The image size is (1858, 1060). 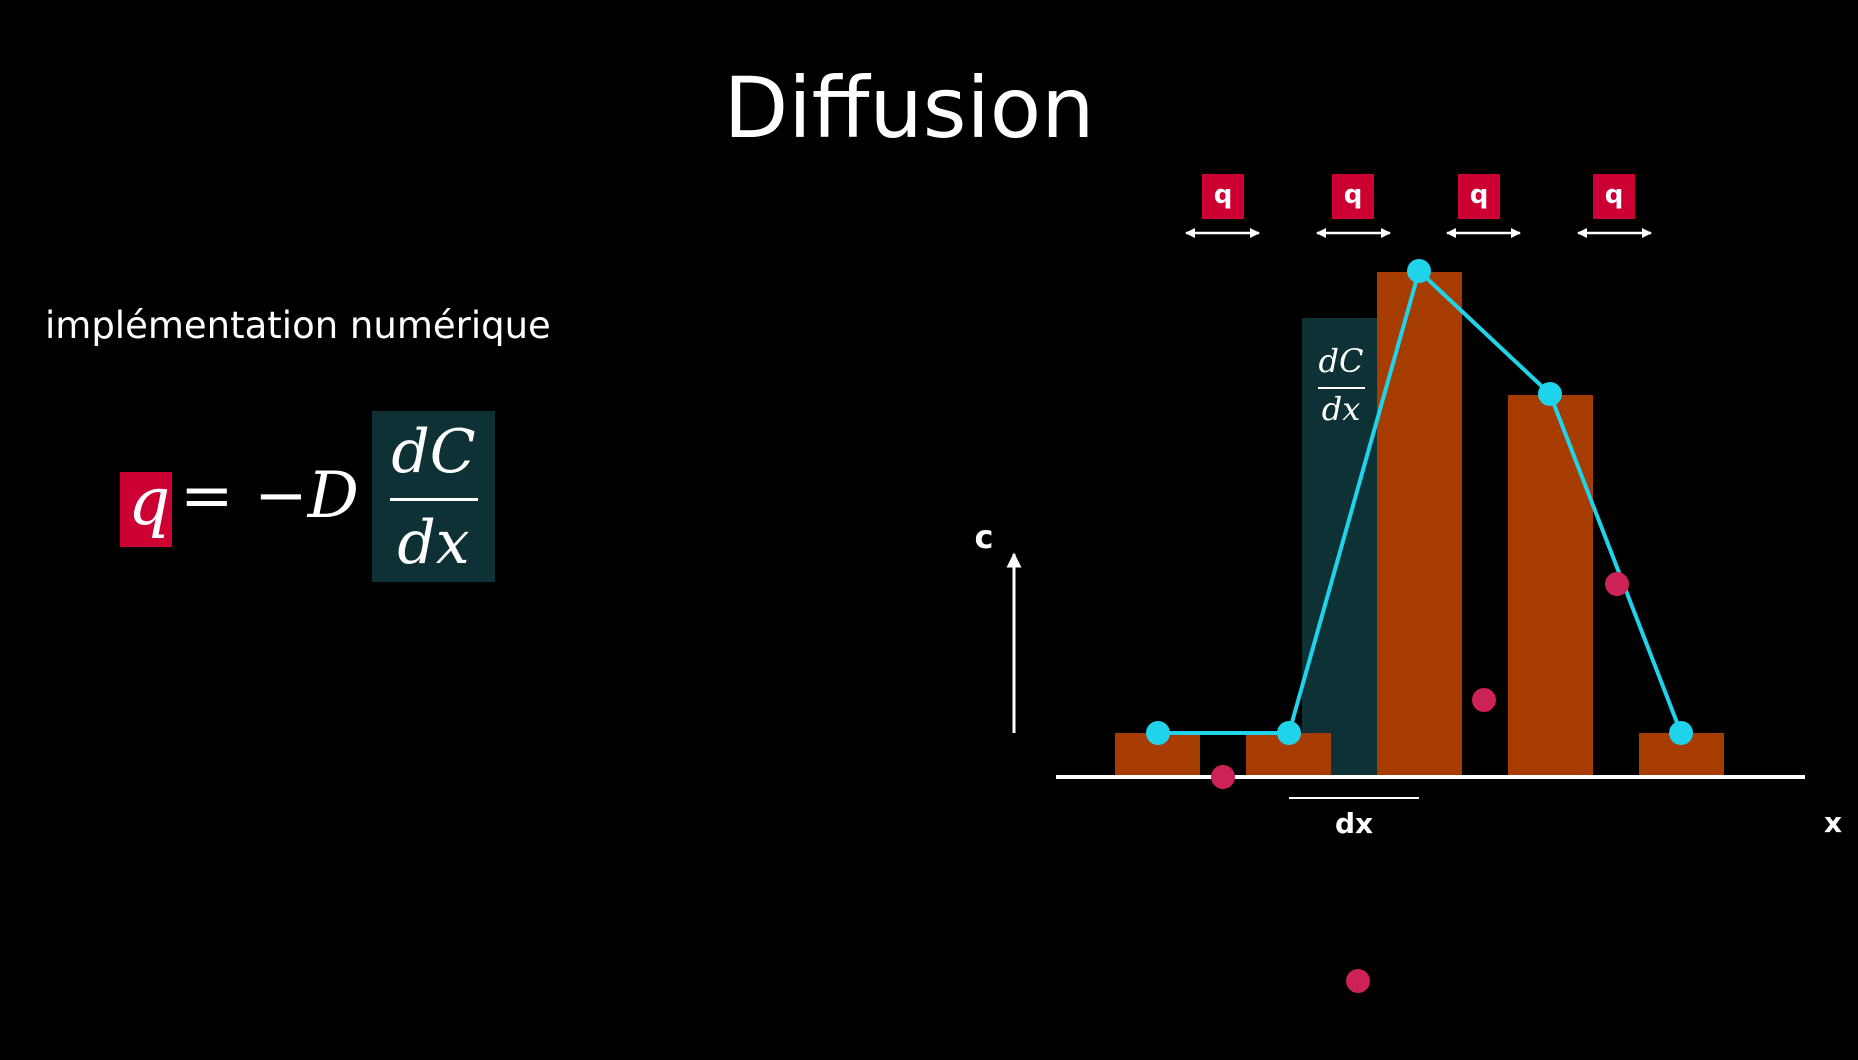 What do you see at coordinates (1833, 822) in the screenshot?
I see `x-axis-label: x` at bounding box center [1833, 822].